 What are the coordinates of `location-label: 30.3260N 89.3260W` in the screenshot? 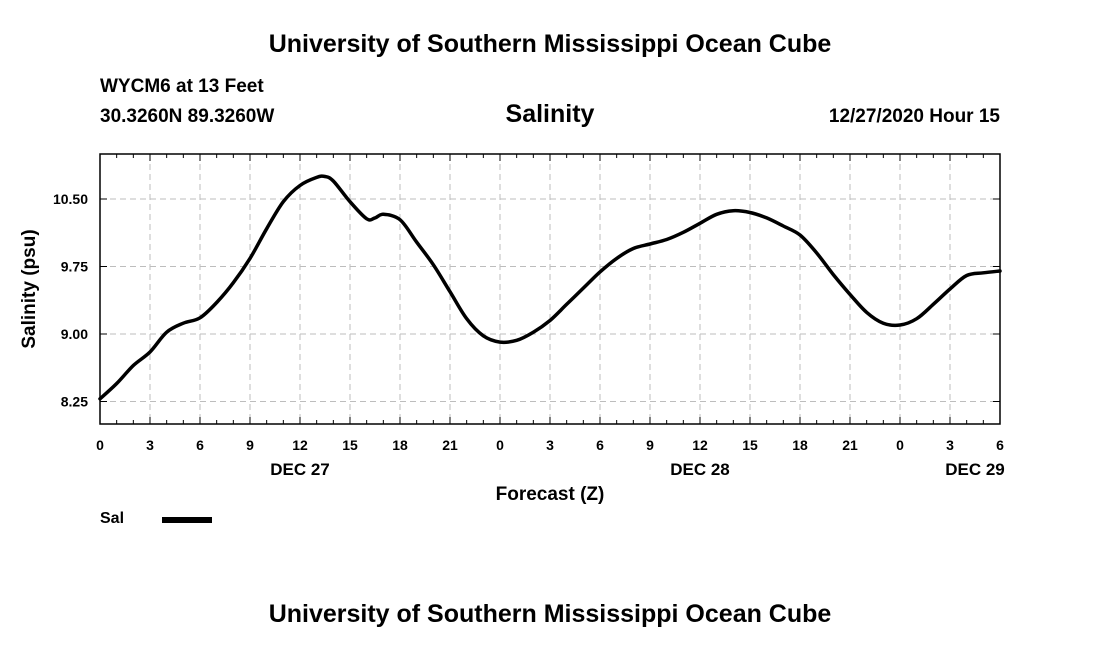 It's located at (187, 116).